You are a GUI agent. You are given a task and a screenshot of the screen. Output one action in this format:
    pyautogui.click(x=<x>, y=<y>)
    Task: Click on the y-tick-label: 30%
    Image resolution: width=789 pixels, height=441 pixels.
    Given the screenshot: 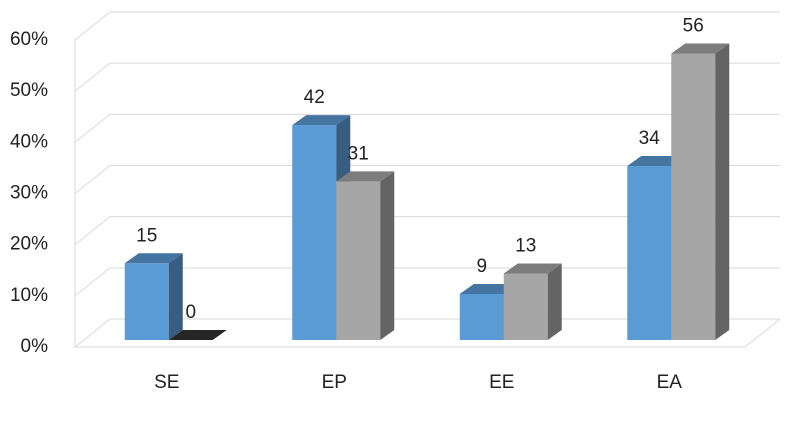 What is the action you would take?
    pyautogui.click(x=29, y=193)
    